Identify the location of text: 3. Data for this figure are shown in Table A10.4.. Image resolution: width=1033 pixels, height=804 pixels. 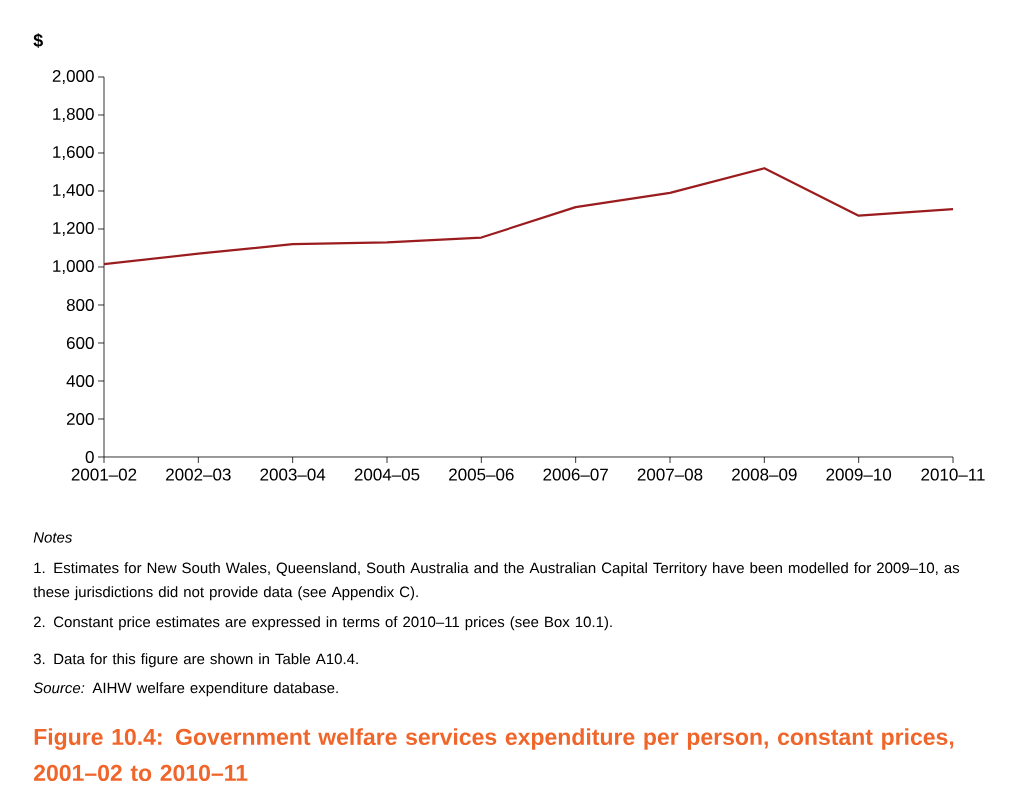
(195, 660).